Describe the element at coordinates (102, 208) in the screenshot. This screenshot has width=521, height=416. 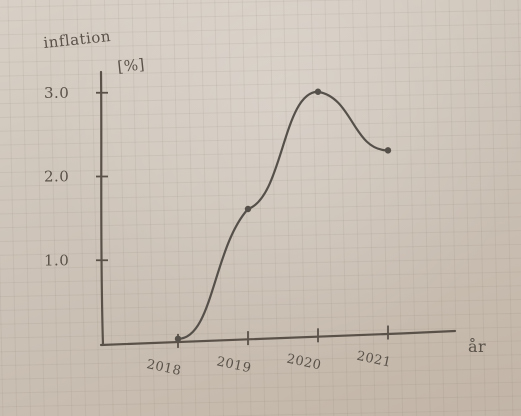
I see `y-axis` at that location.